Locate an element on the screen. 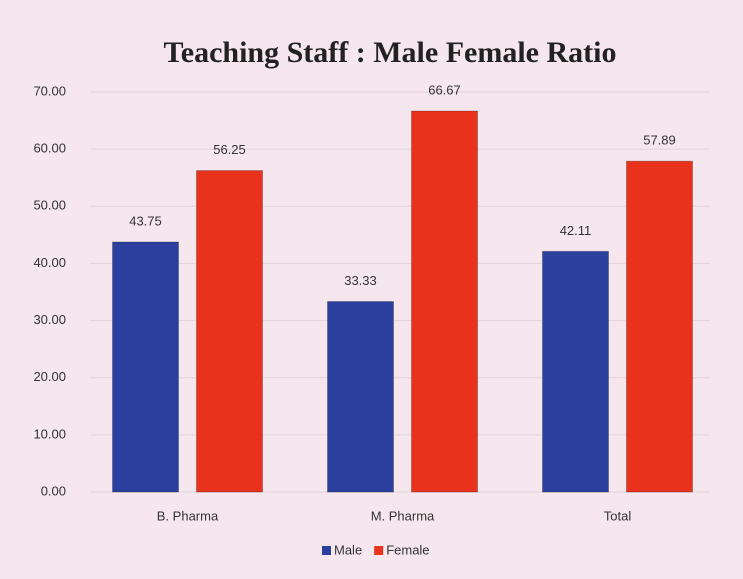 This screenshot has width=743, height=579. data-label: 43.75 is located at coordinates (145, 220).